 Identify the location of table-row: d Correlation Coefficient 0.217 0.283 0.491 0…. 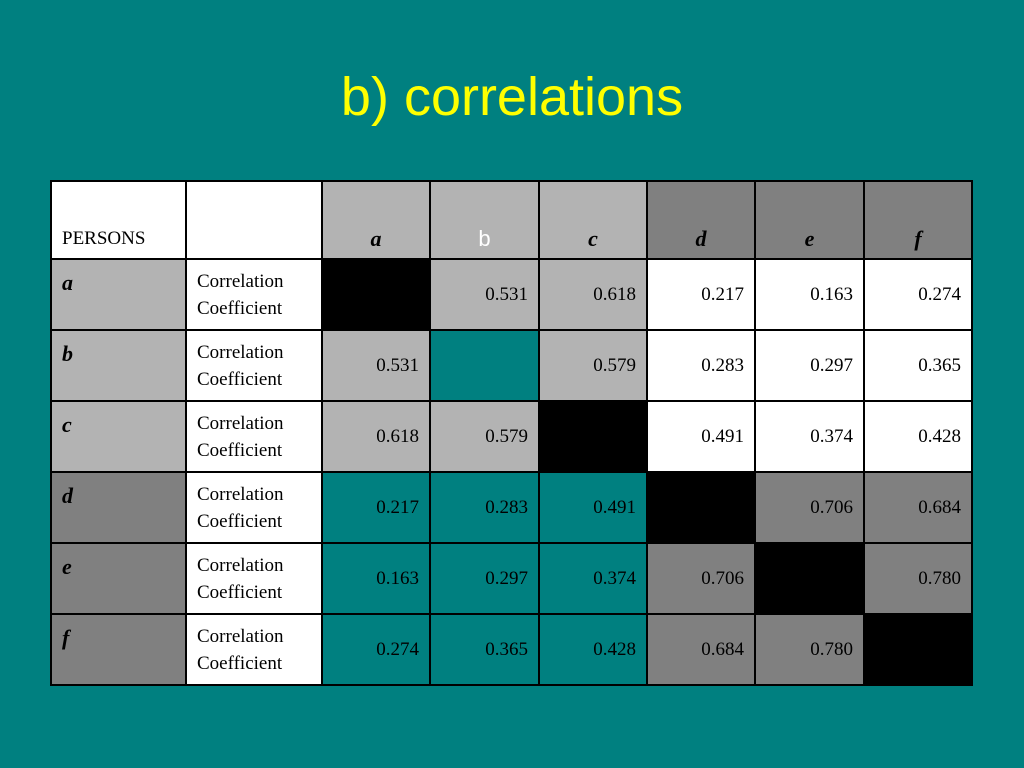
(511, 507).